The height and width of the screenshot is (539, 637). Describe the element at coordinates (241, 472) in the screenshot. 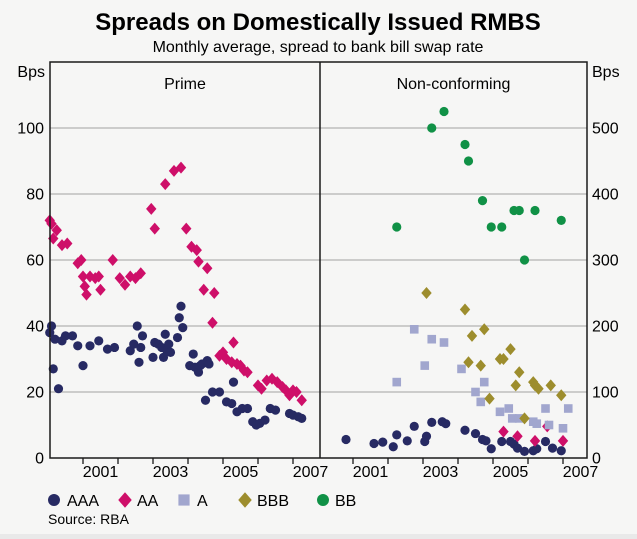

I see `x-axis-year-label: 2005` at that location.